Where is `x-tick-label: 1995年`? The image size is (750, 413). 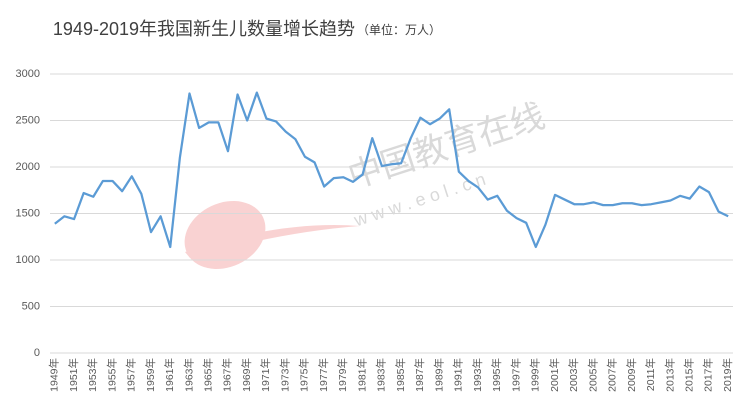
x-tick-label: 1995年 is located at coordinates (496, 375).